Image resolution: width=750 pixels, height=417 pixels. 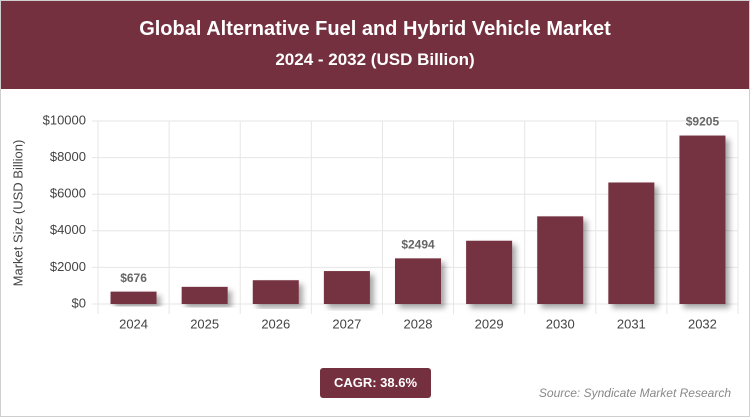 I want to click on source-note: Source: Syndicate Market Research, so click(x=634, y=393).